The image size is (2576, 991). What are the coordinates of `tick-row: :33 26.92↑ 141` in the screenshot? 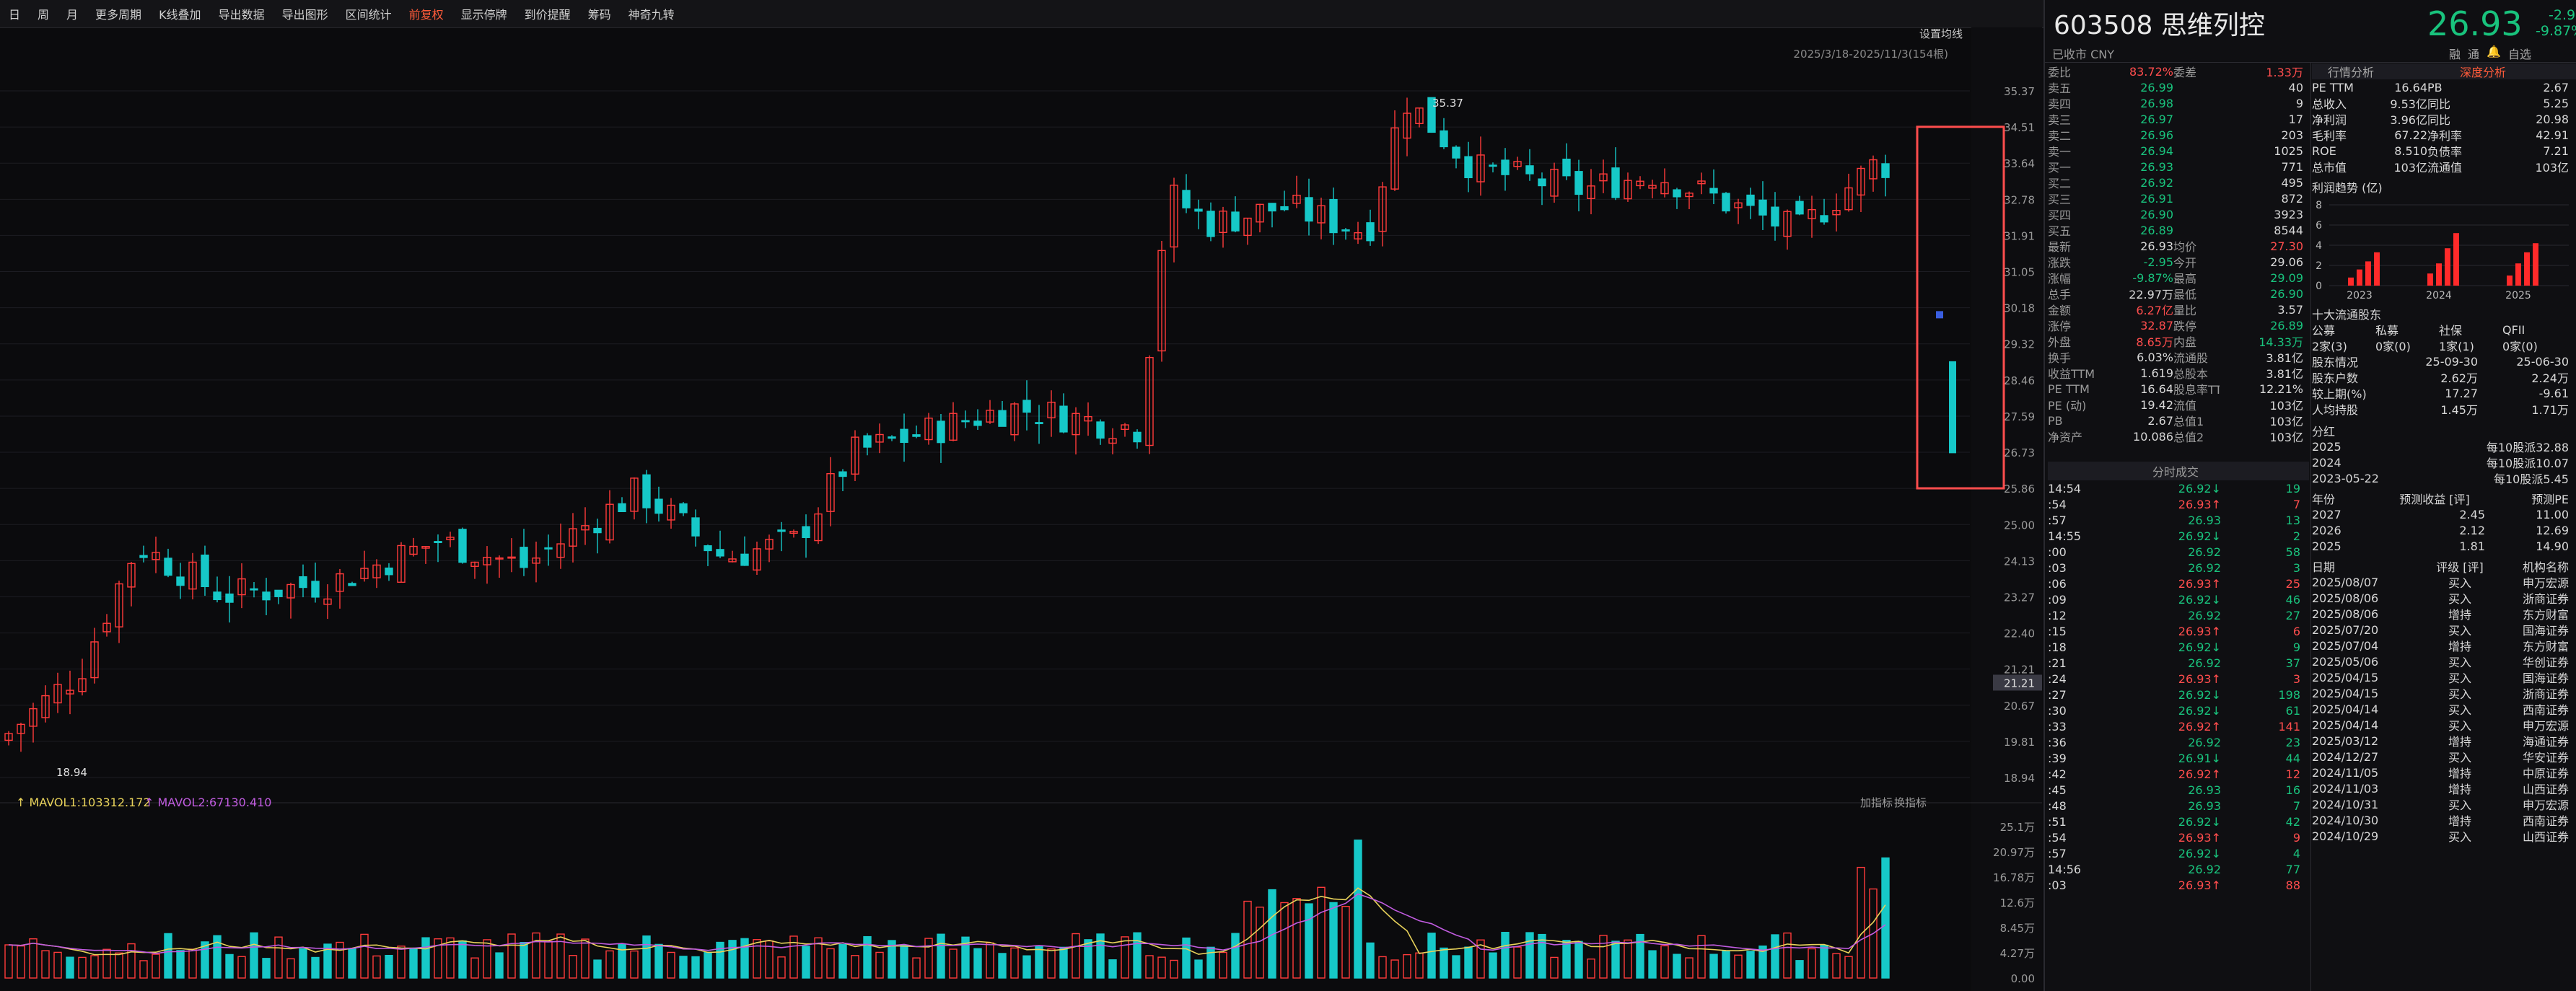 It's located at (2178, 726).